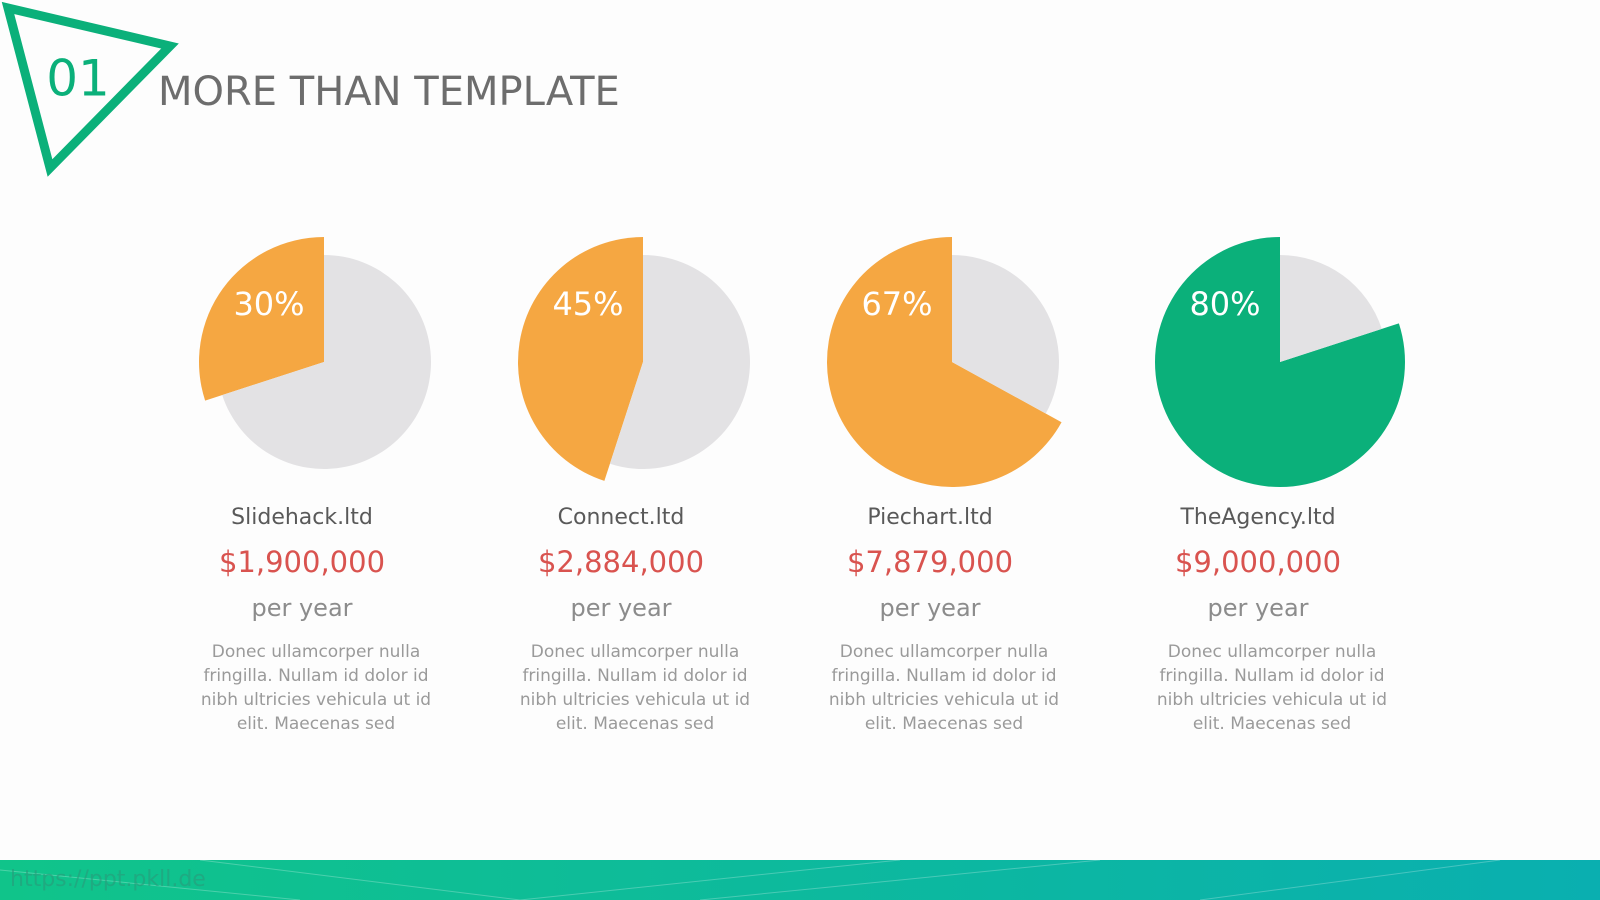 The height and width of the screenshot is (900, 1600). What do you see at coordinates (389, 92) in the screenshot?
I see `slide-title: MORE THAN TEMPLATE` at bounding box center [389, 92].